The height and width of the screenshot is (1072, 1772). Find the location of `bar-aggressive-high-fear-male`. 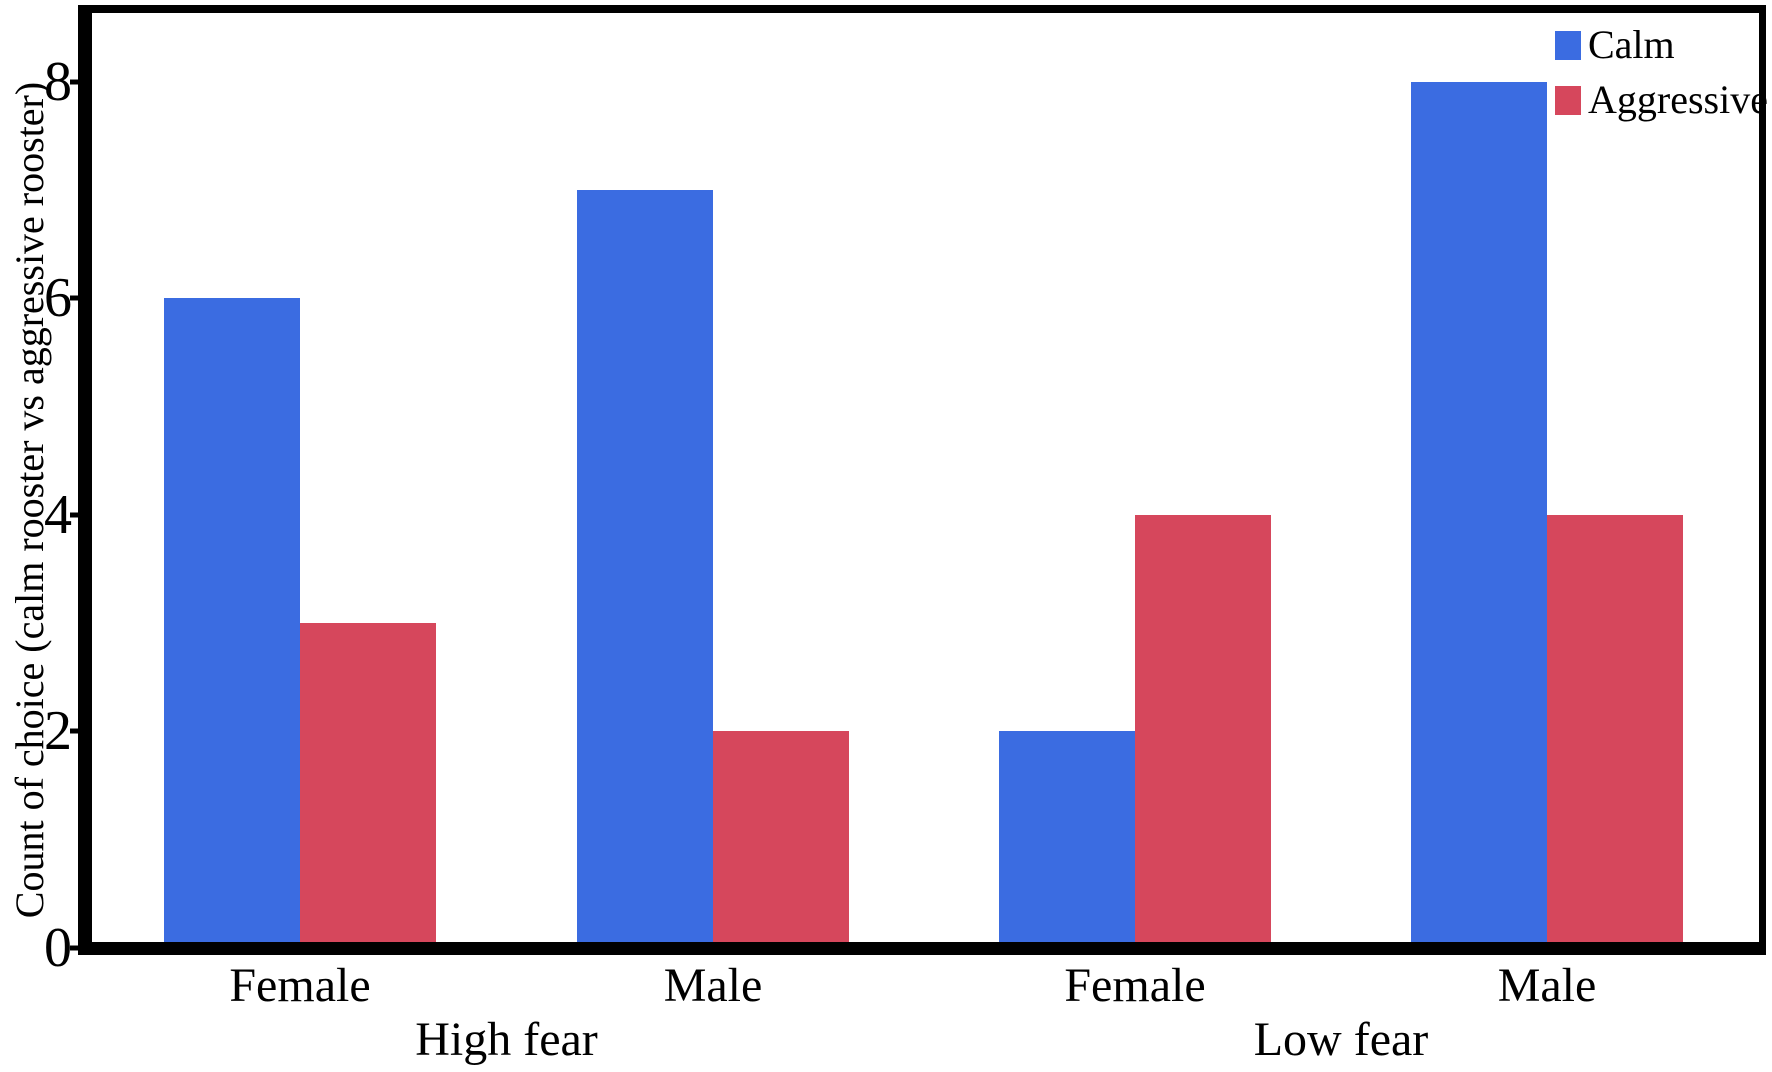

bar-aggressive-high-fear-male is located at coordinates (781, 836).